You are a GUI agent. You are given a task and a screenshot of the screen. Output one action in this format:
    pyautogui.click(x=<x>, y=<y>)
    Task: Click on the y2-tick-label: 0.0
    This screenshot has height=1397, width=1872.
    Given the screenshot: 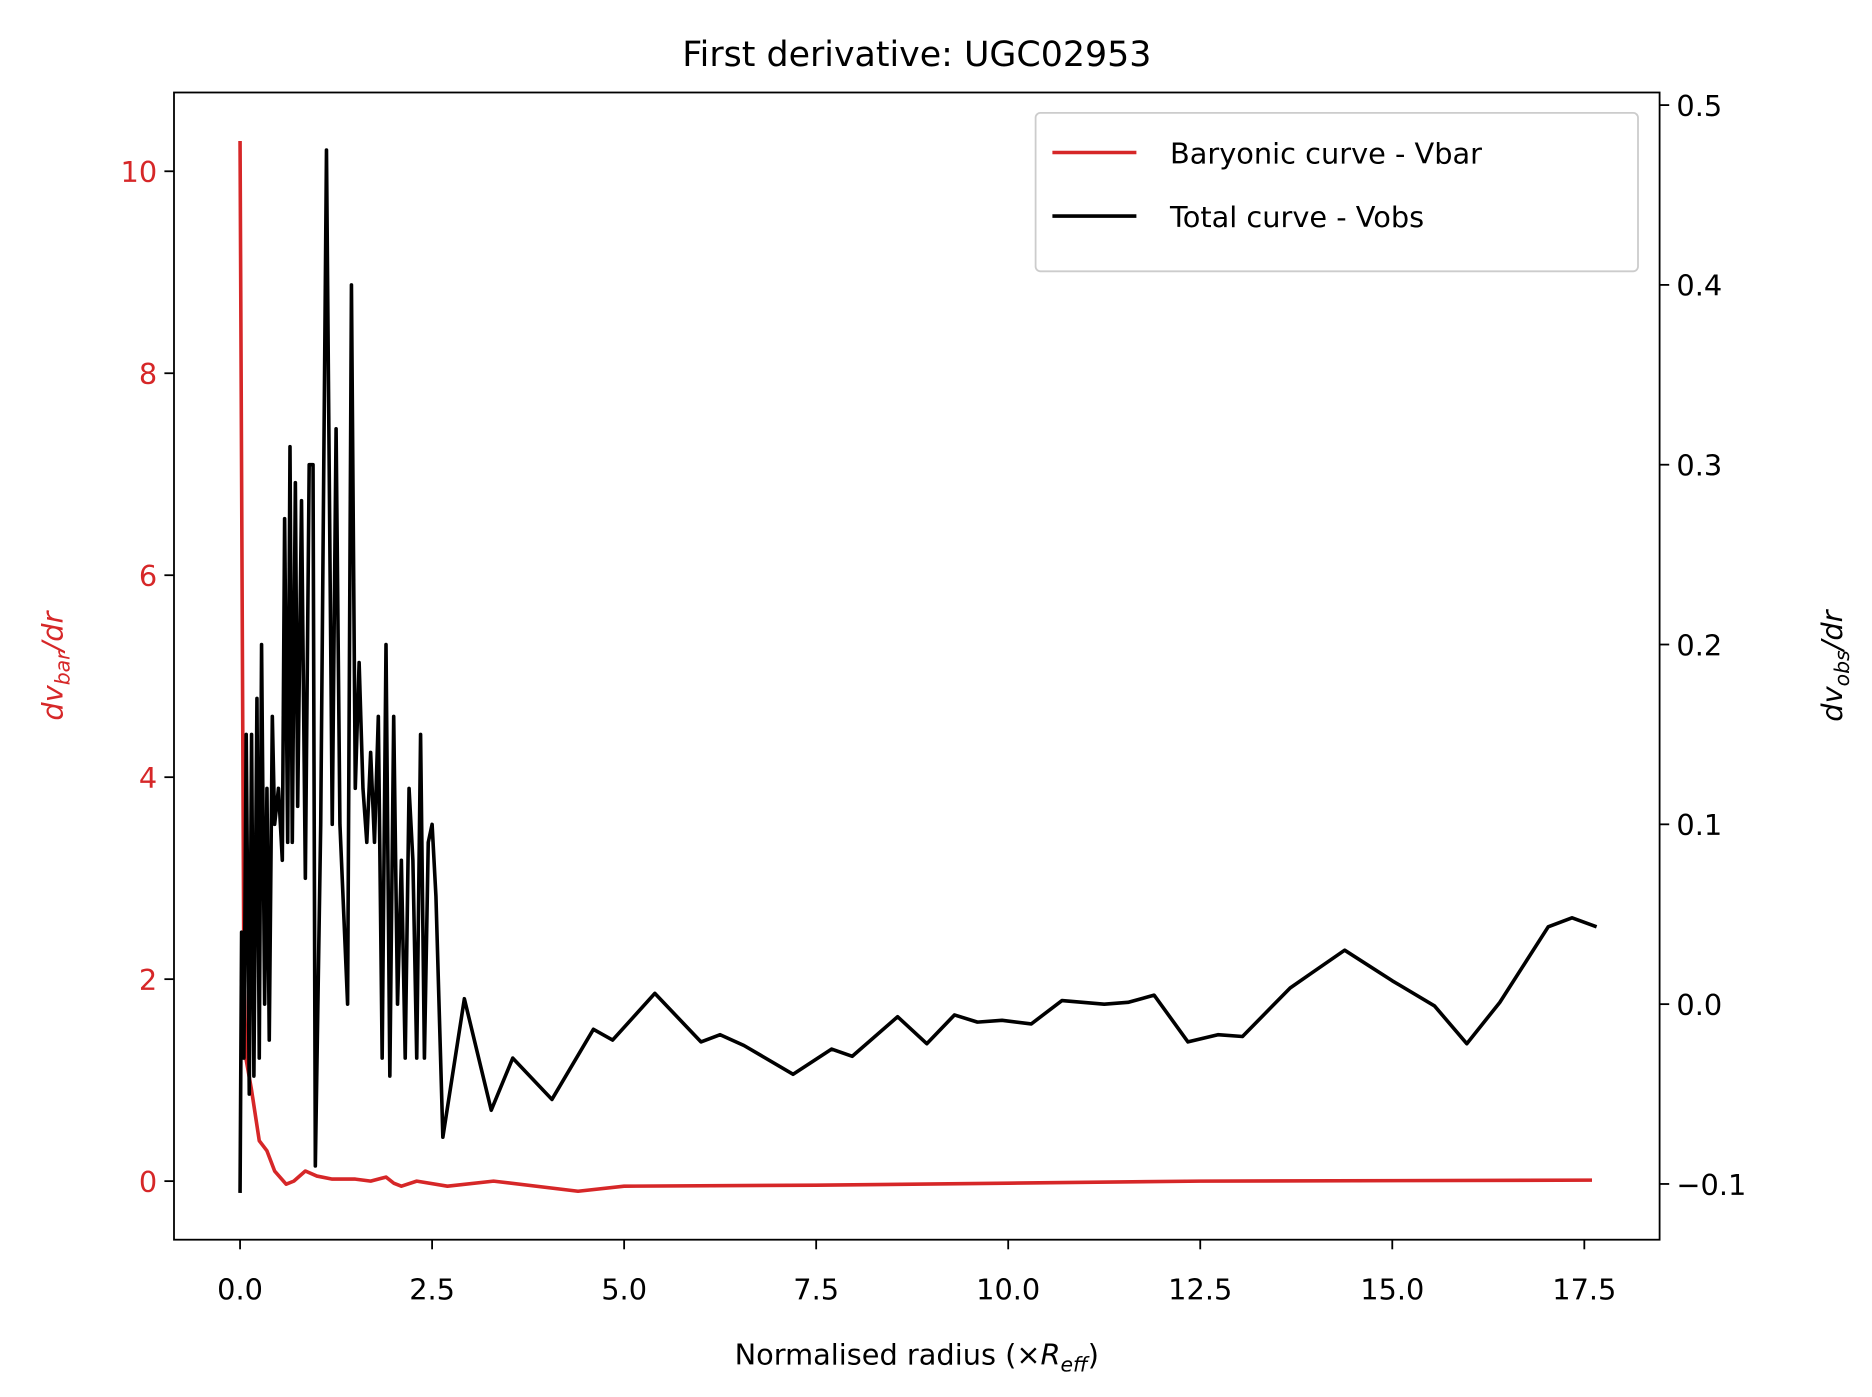 What is the action you would take?
    pyautogui.click(x=1699, y=1005)
    